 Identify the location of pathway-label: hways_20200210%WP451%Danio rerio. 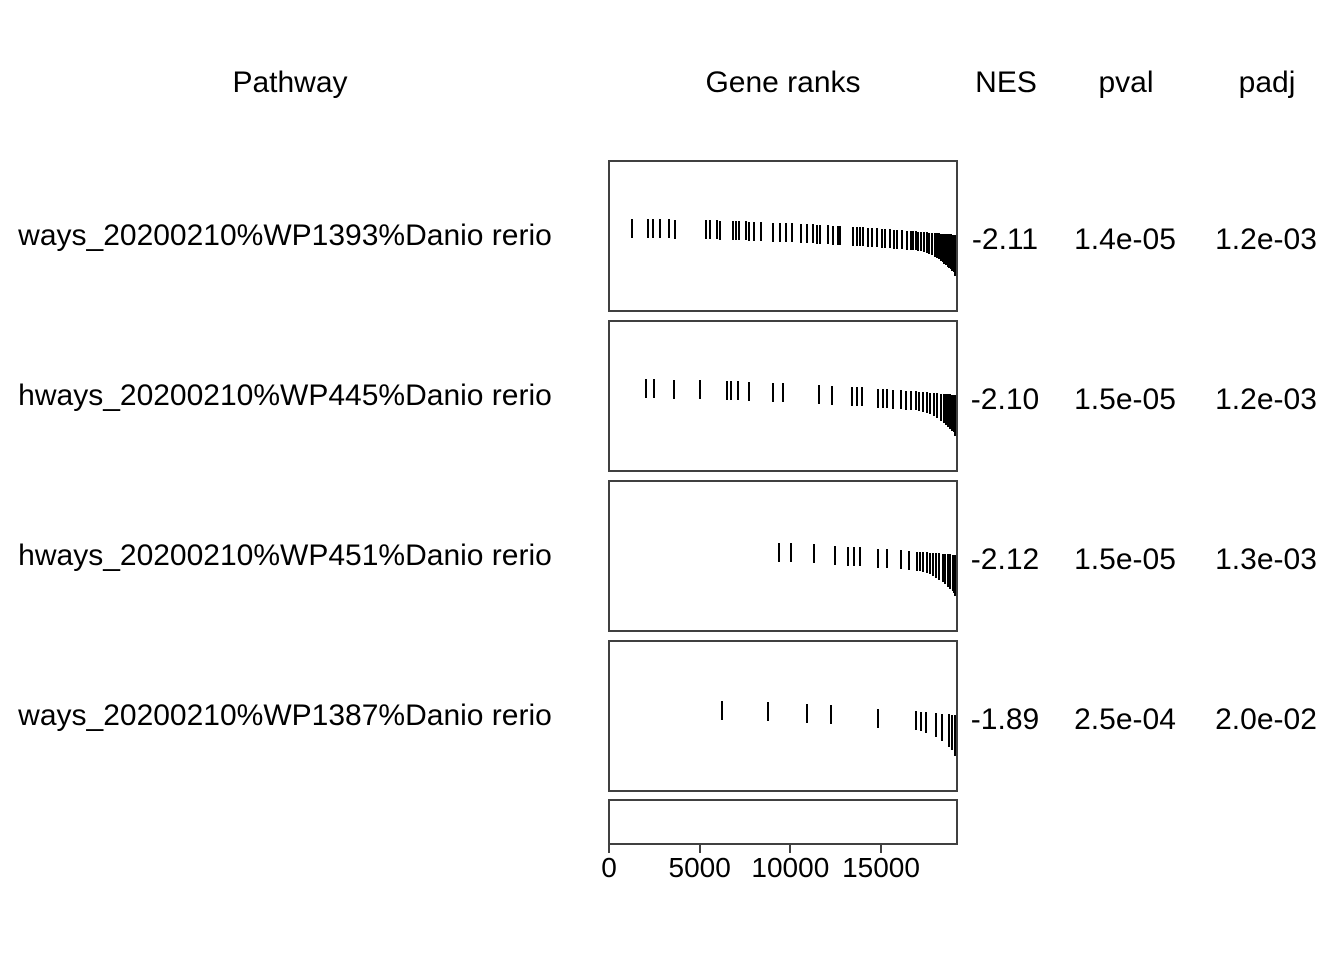
(285, 555).